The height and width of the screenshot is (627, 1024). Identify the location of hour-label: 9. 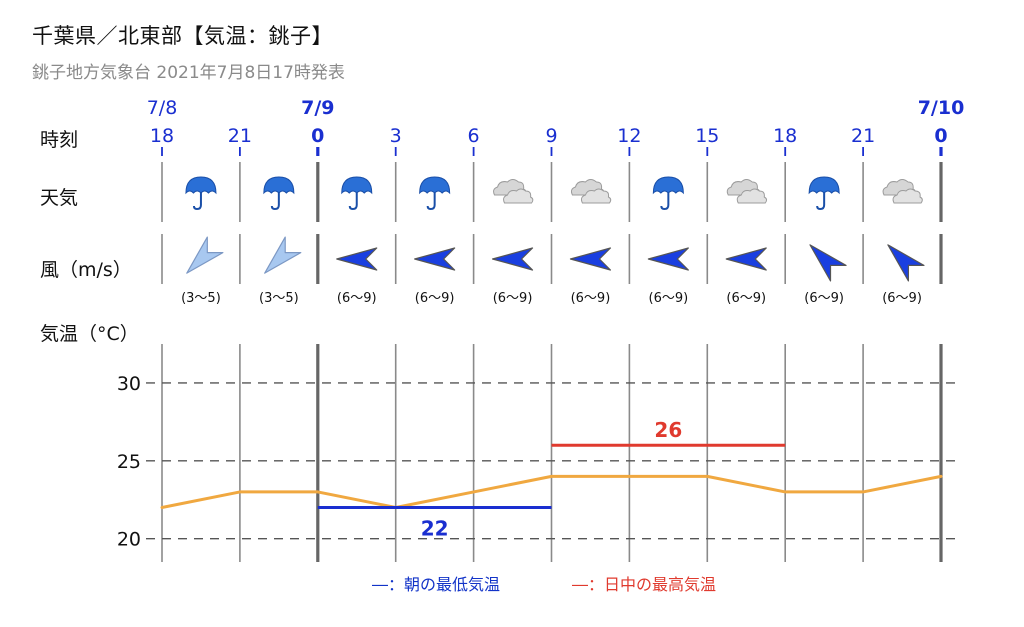
(551, 136).